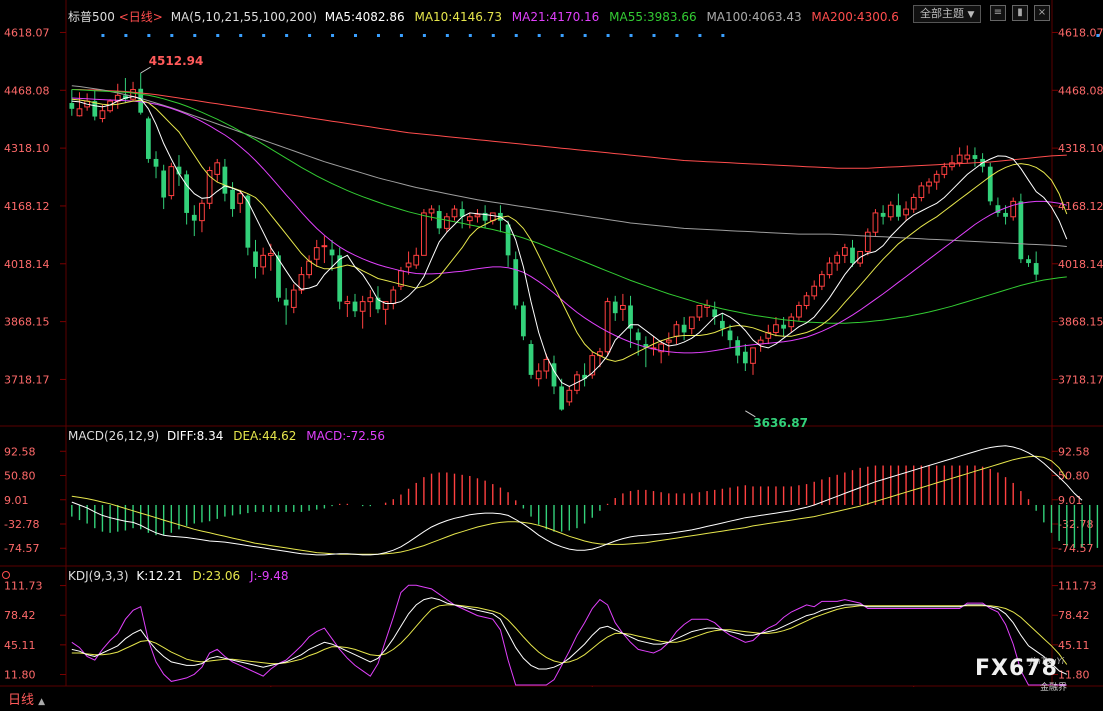 This screenshot has width=1103, height=711. Describe the element at coordinates (1080, 148) in the screenshot. I see `y-tick-label-right: 4318.10` at that location.